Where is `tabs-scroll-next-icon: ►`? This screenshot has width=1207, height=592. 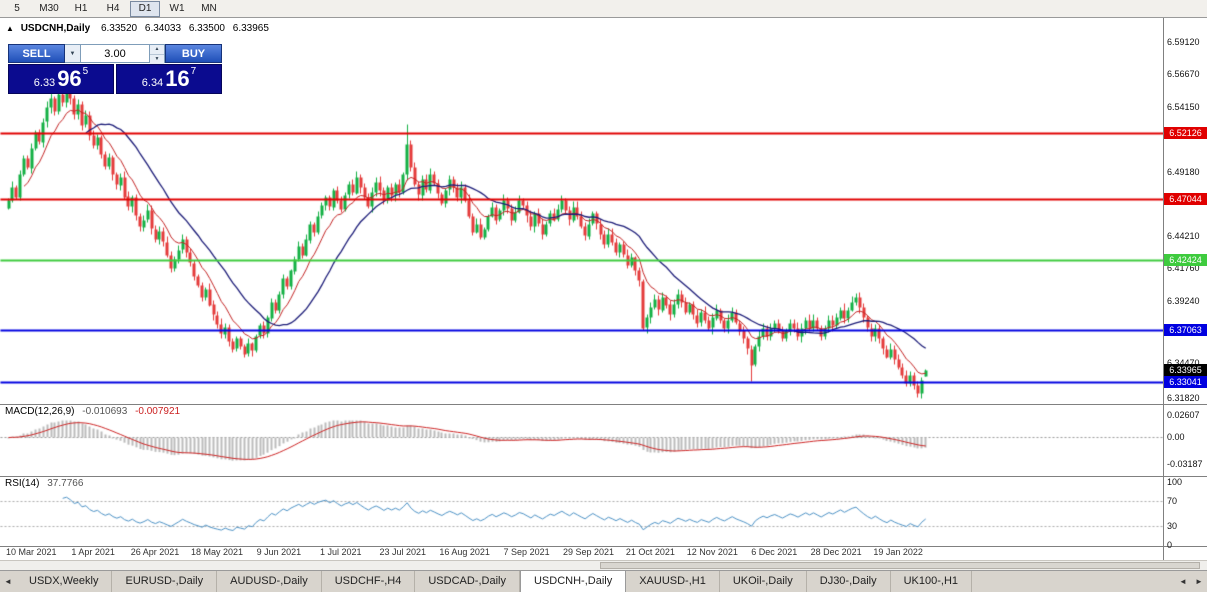
tabs-scroll-next-icon: ► is located at coordinates (1199, 581).